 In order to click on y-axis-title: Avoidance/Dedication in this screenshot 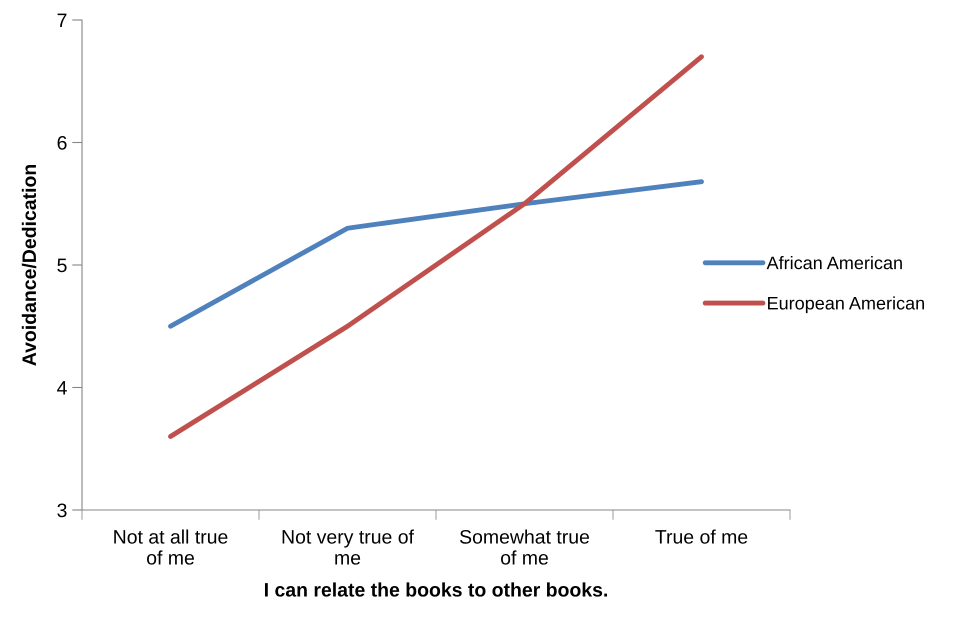, I will do `click(29, 265)`.